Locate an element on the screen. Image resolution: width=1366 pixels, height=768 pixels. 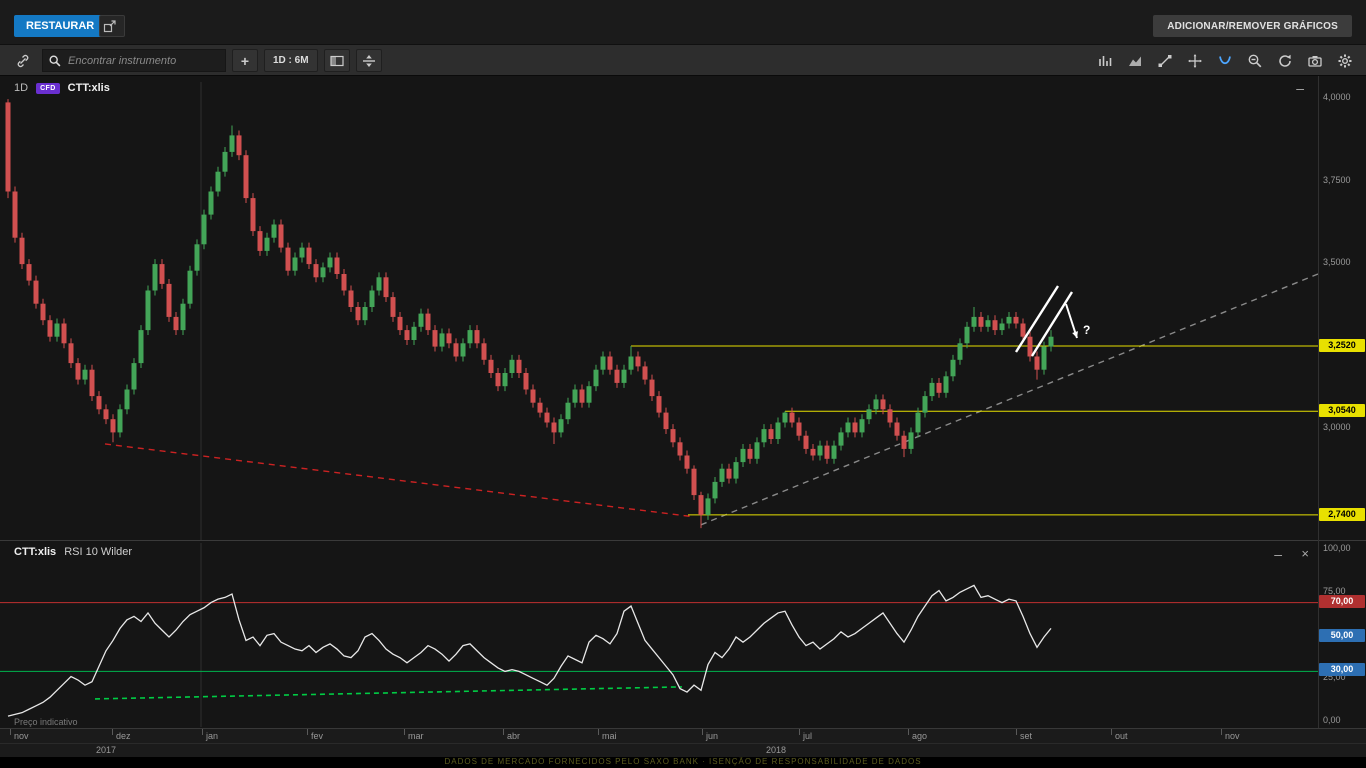
drawn-channel-line is located at coordinates (1052, 324).